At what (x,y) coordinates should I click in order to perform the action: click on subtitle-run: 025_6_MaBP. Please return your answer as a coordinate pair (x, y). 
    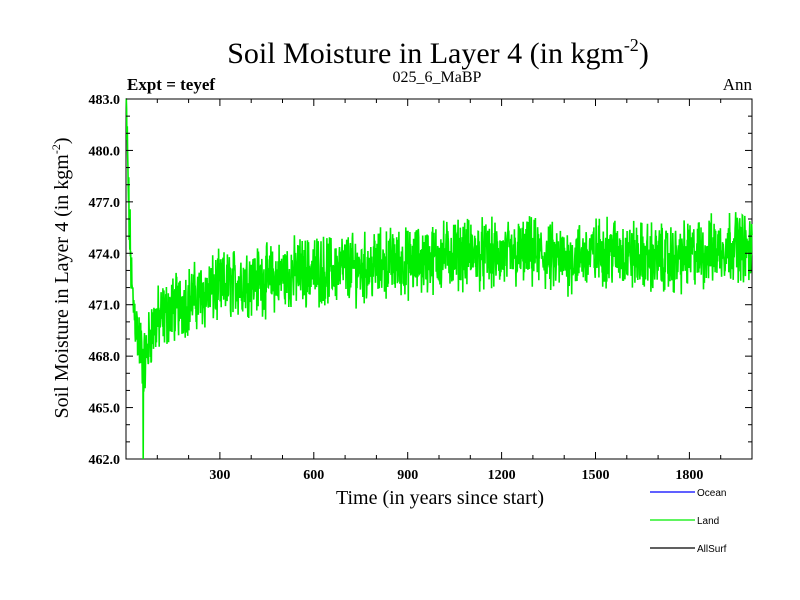
    Looking at the image, I should click on (437, 77).